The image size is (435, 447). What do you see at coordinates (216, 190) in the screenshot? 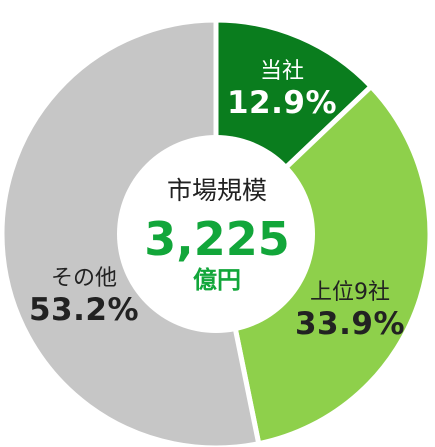
I see `center-title: 市場規模` at bounding box center [216, 190].